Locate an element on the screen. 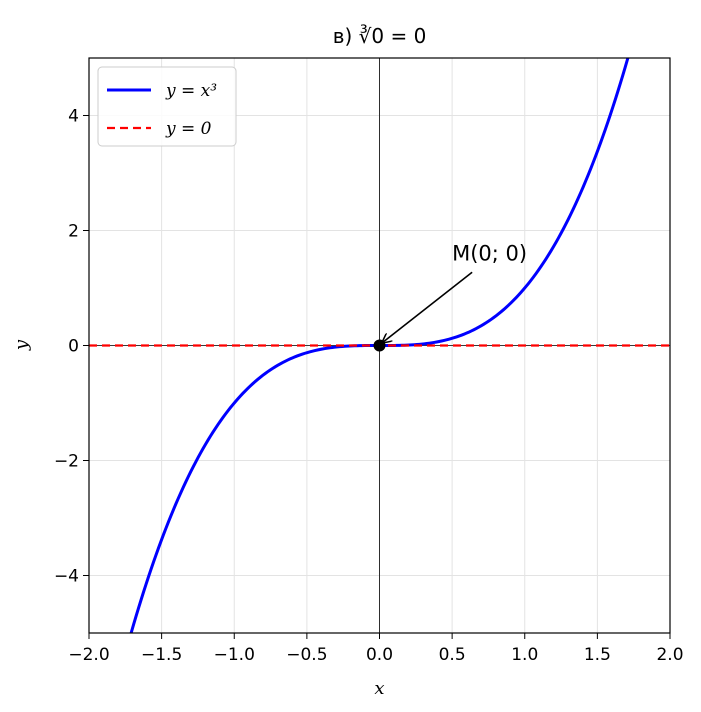  x-tick-label: −0.5 is located at coordinates (306, 655).